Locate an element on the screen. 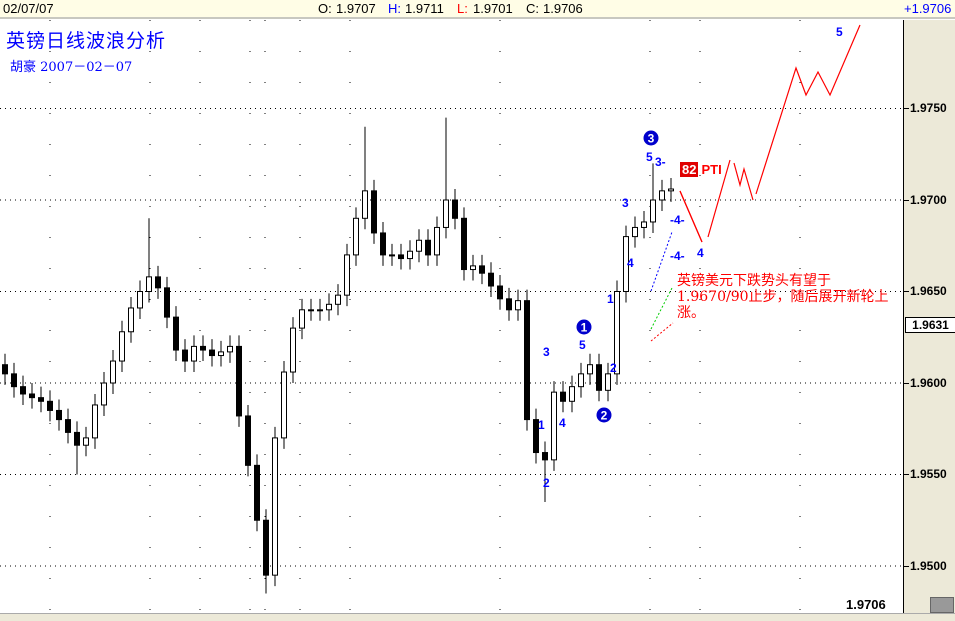 This screenshot has width=955, height=621. bottom-border is located at coordinates (477, 617).